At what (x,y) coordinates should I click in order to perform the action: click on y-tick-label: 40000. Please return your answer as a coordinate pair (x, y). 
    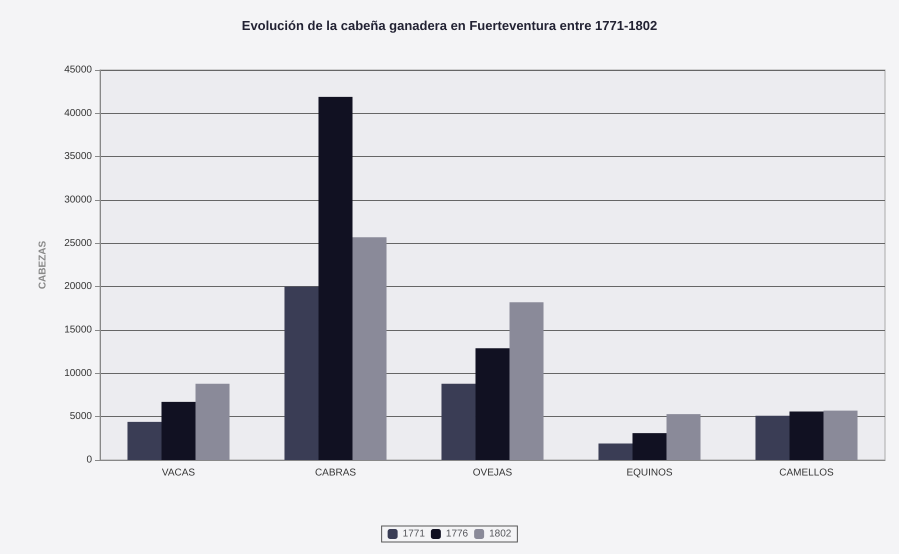
    Looking at the image, I should click on (78, 113).